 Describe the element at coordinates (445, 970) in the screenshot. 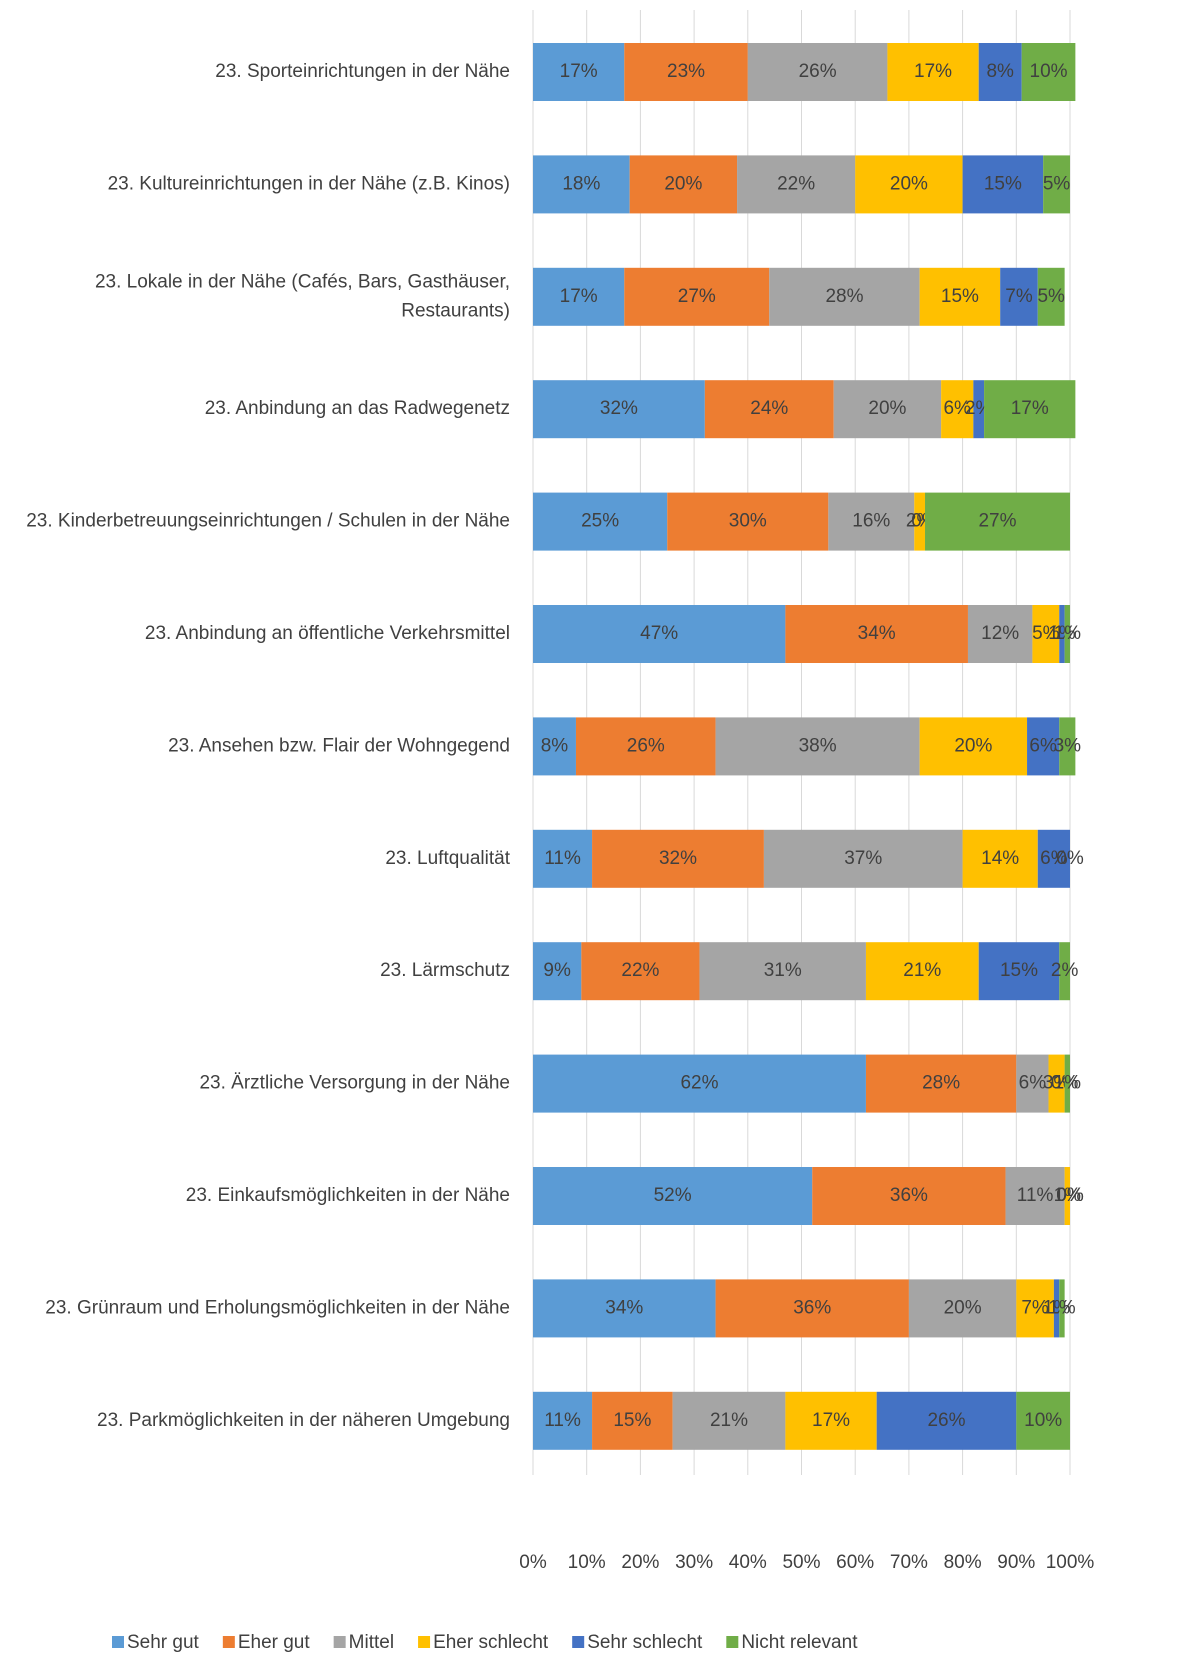

I see `category-label: 23. Lärmschutz` at that location.